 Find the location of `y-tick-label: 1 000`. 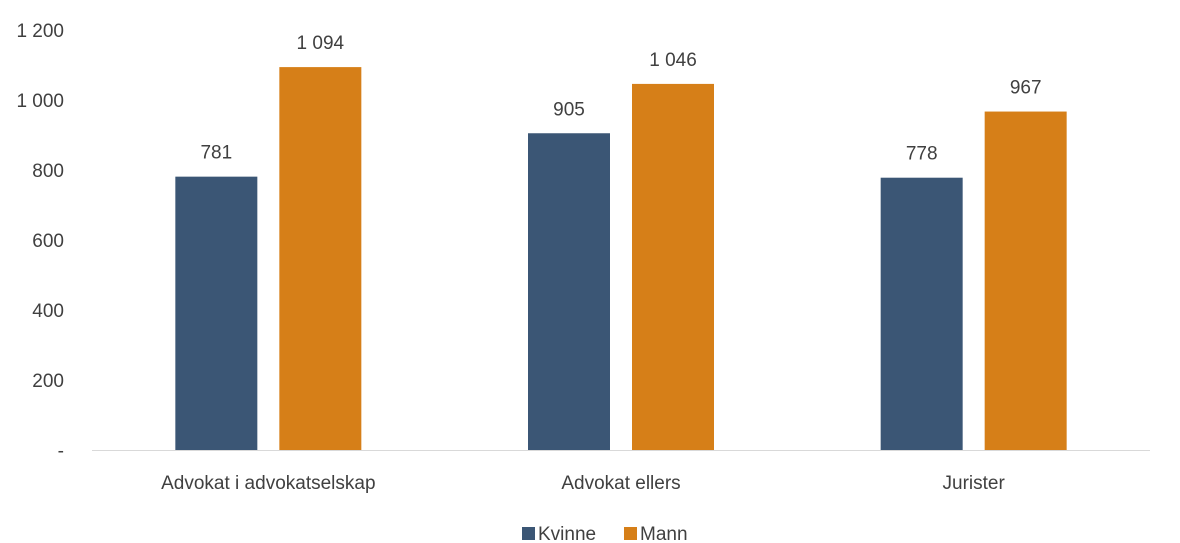

y-tick-label: 1 000 is located at coordinates (40, 101).